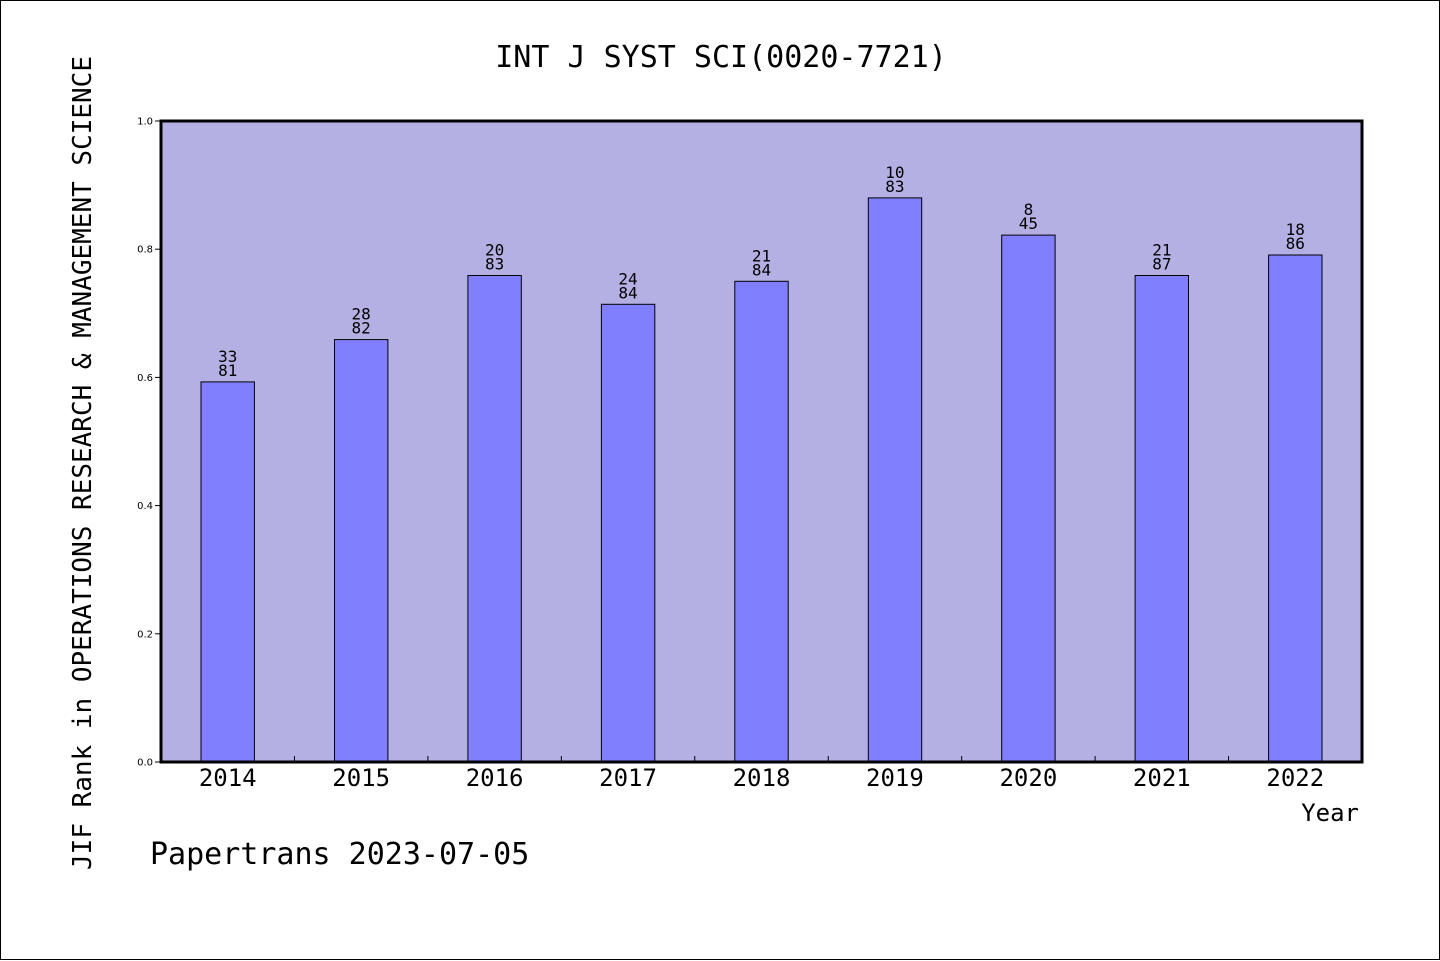  Describe the element at coordinates (361, 314) in the screenshot. I see `bar-rank-label-2015: 28` at that location.